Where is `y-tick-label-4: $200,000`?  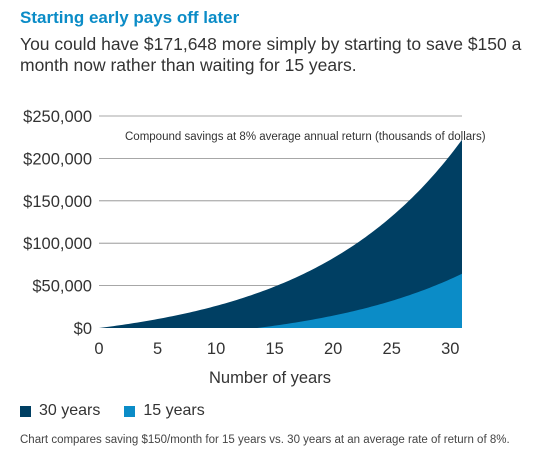
y-tick-label-4: $200,000 is located at coordinates (57, 159).